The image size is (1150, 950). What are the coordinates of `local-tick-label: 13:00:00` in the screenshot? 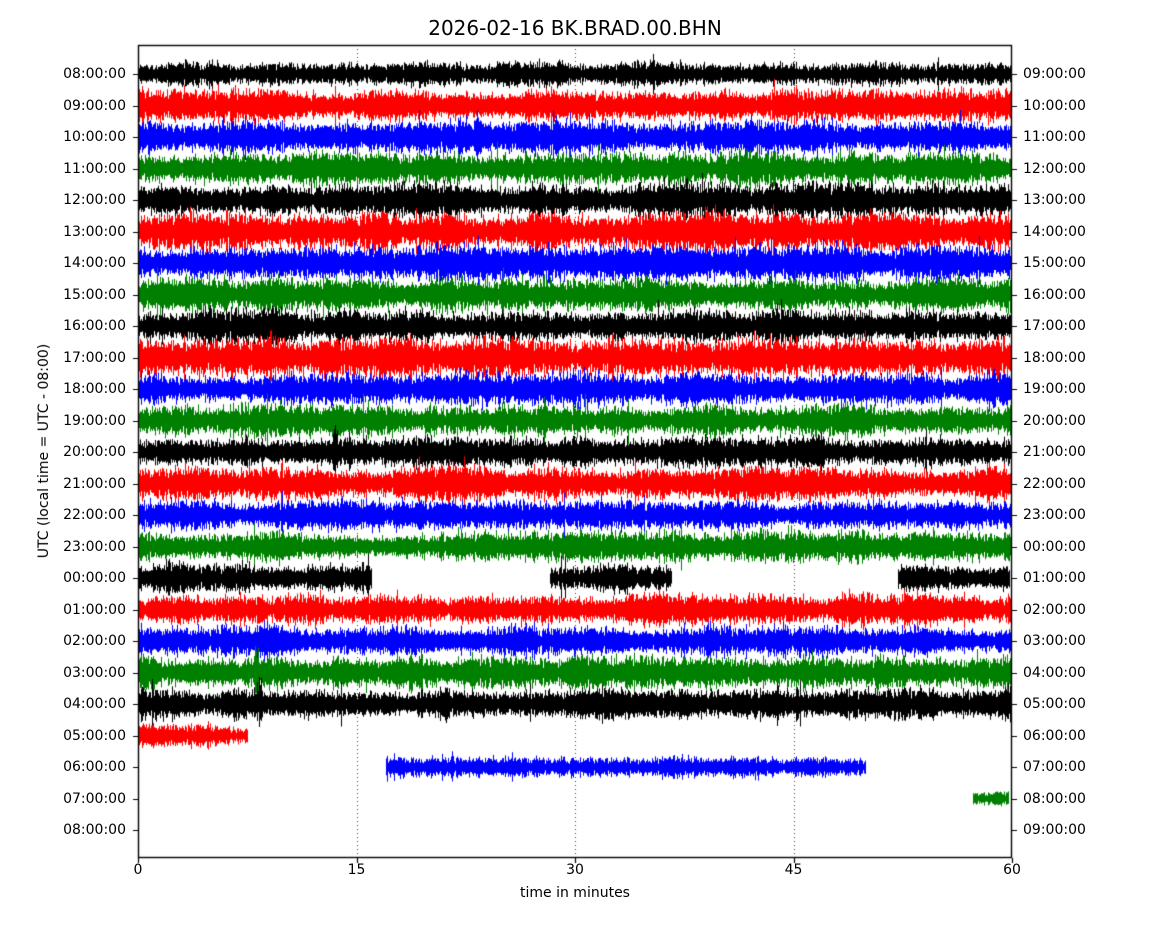 It's located at (1054, 200).